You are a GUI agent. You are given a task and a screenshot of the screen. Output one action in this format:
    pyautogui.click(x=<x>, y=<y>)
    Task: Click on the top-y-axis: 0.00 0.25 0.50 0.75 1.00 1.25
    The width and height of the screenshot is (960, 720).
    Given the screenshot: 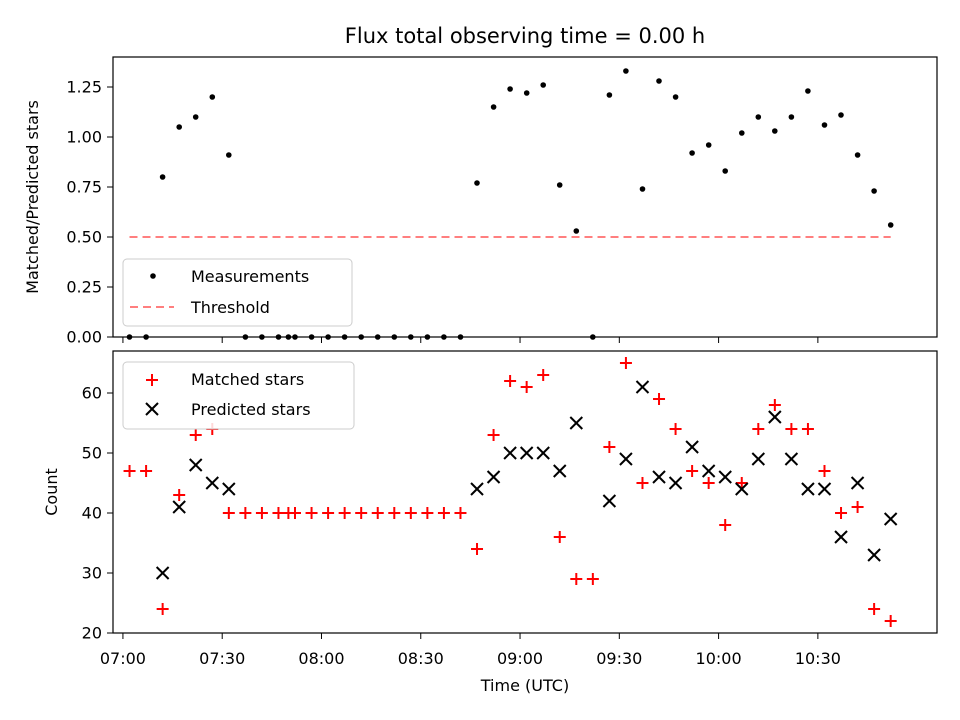 What is the action you would take?
    pyautogui.click(x=89, y=212)
    